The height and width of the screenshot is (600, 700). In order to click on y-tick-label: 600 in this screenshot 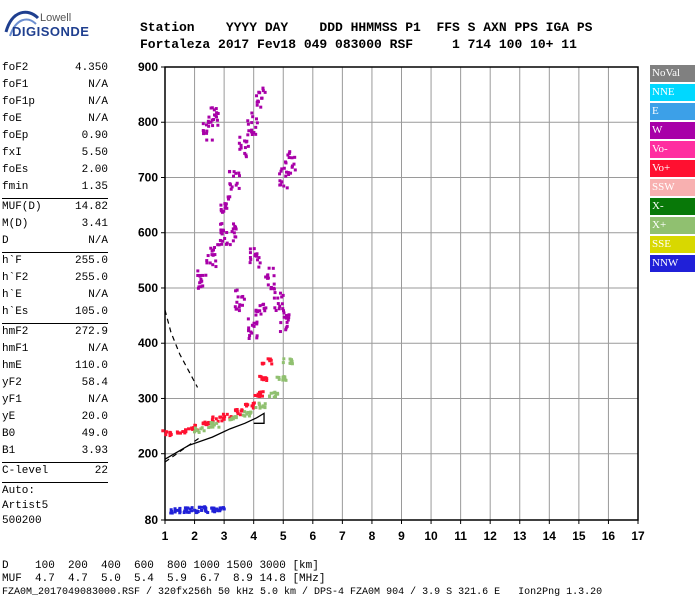, I will do `click(148, 233)`.